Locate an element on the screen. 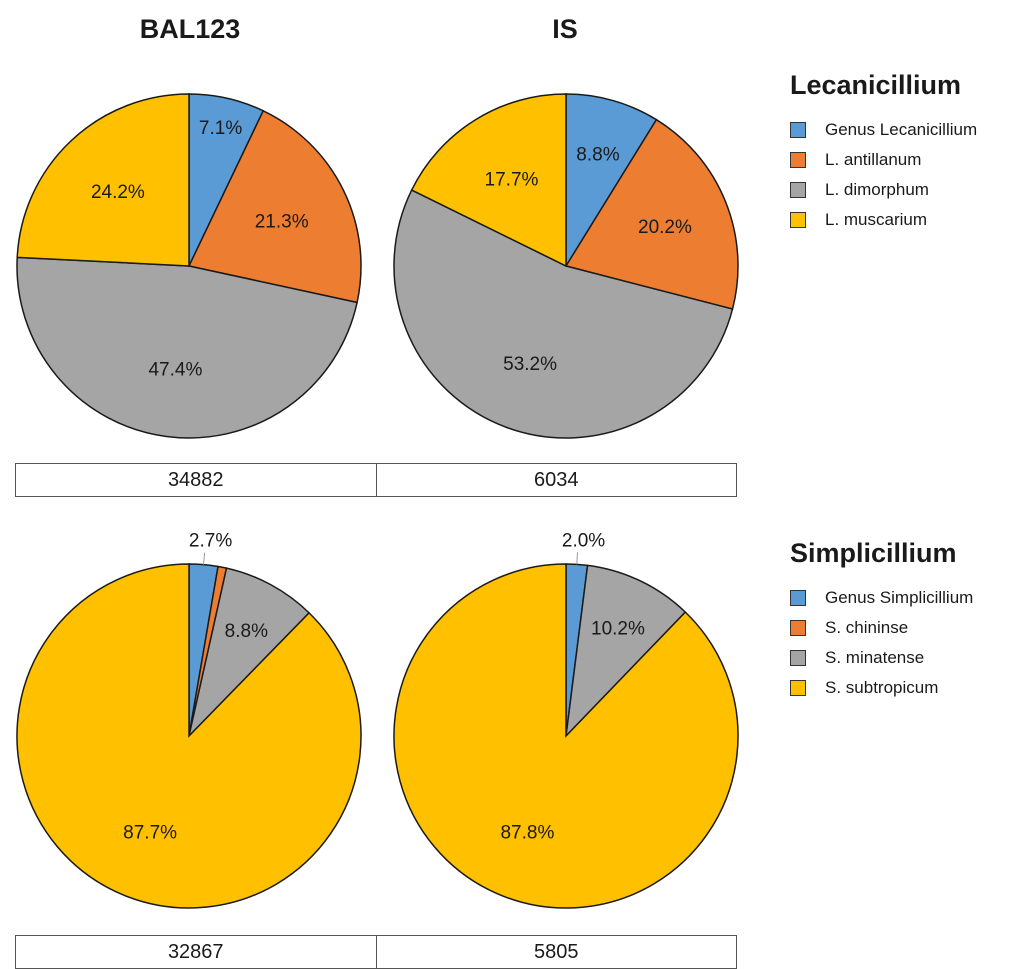 The height and width of the screenshot is (969, 1010). legend-label: L. dimorphum is located at coordinates (877, 189).